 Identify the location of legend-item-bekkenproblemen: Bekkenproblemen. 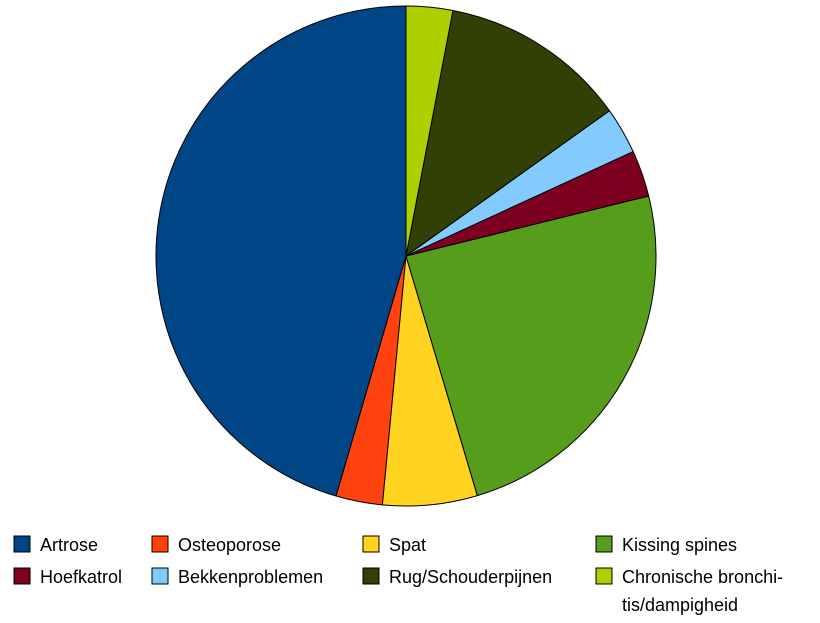
(237, 577).